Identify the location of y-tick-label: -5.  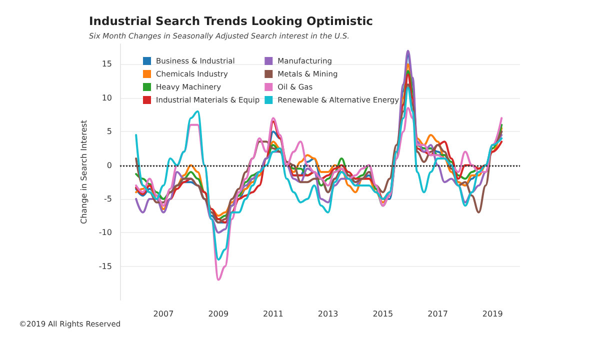
(108, 199).